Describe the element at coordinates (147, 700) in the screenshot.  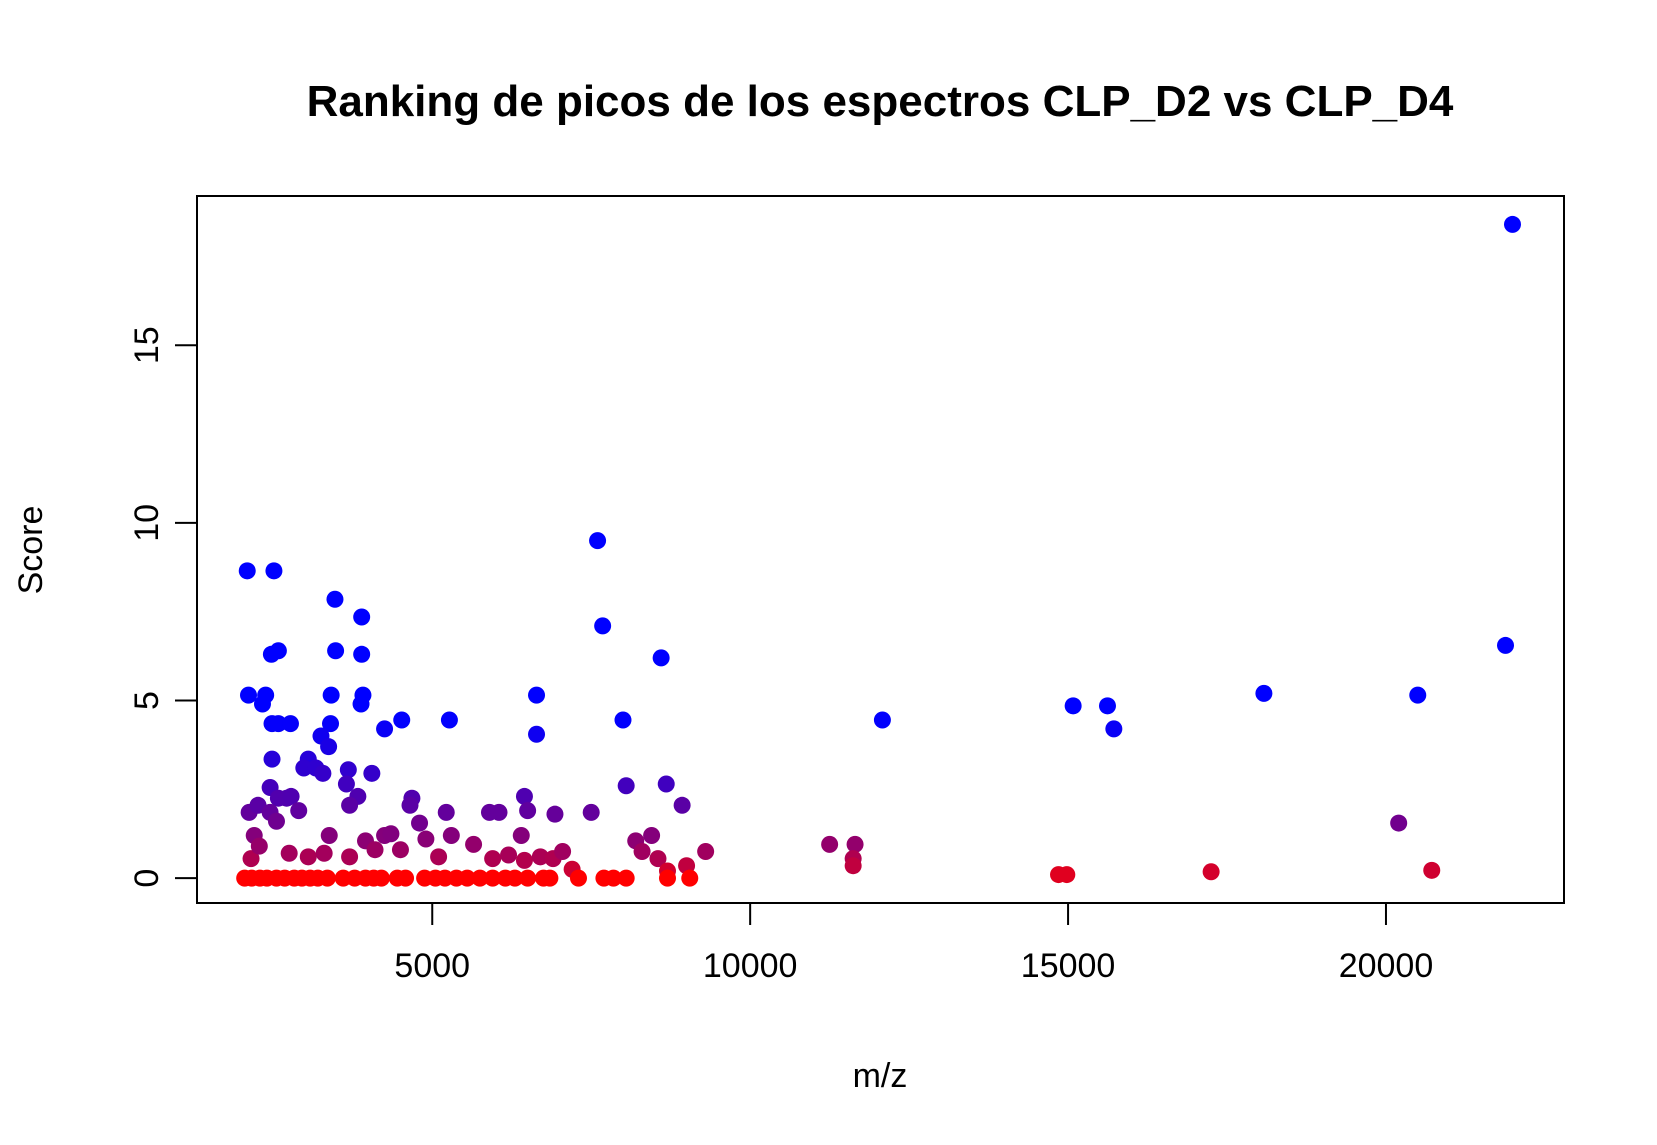
I see `y-tick-label: 5` at that location.